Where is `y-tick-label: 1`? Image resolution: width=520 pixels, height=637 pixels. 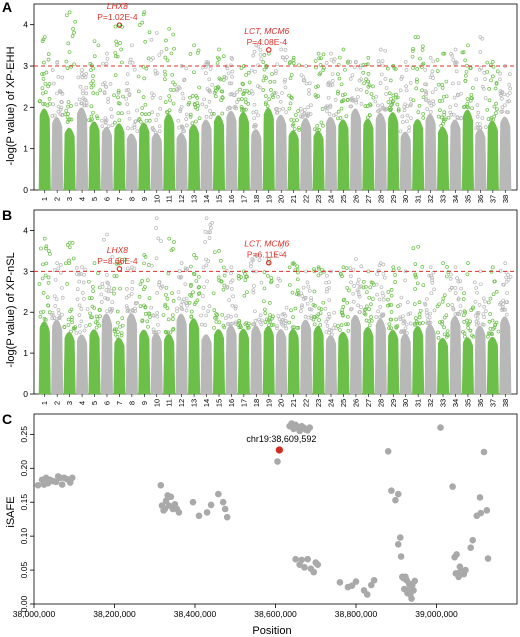
y-tick-label: 1 is located at coordinates (25, 149).